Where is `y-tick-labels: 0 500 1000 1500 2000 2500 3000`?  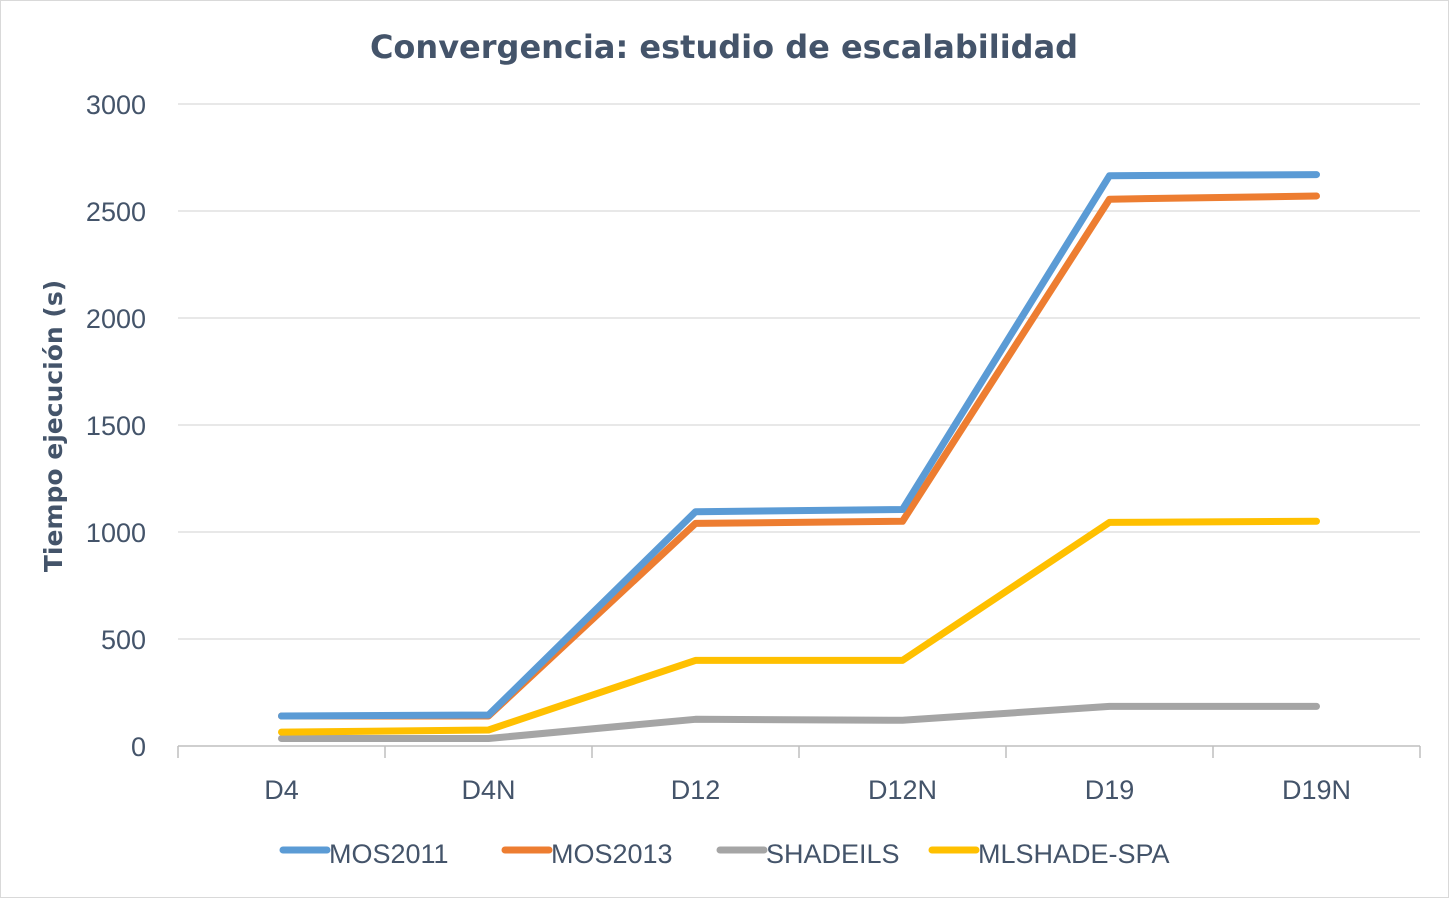
y-tick-labels: 0 500 1000 1500 2000 2500 3000 is located at coordinates (116, 426).